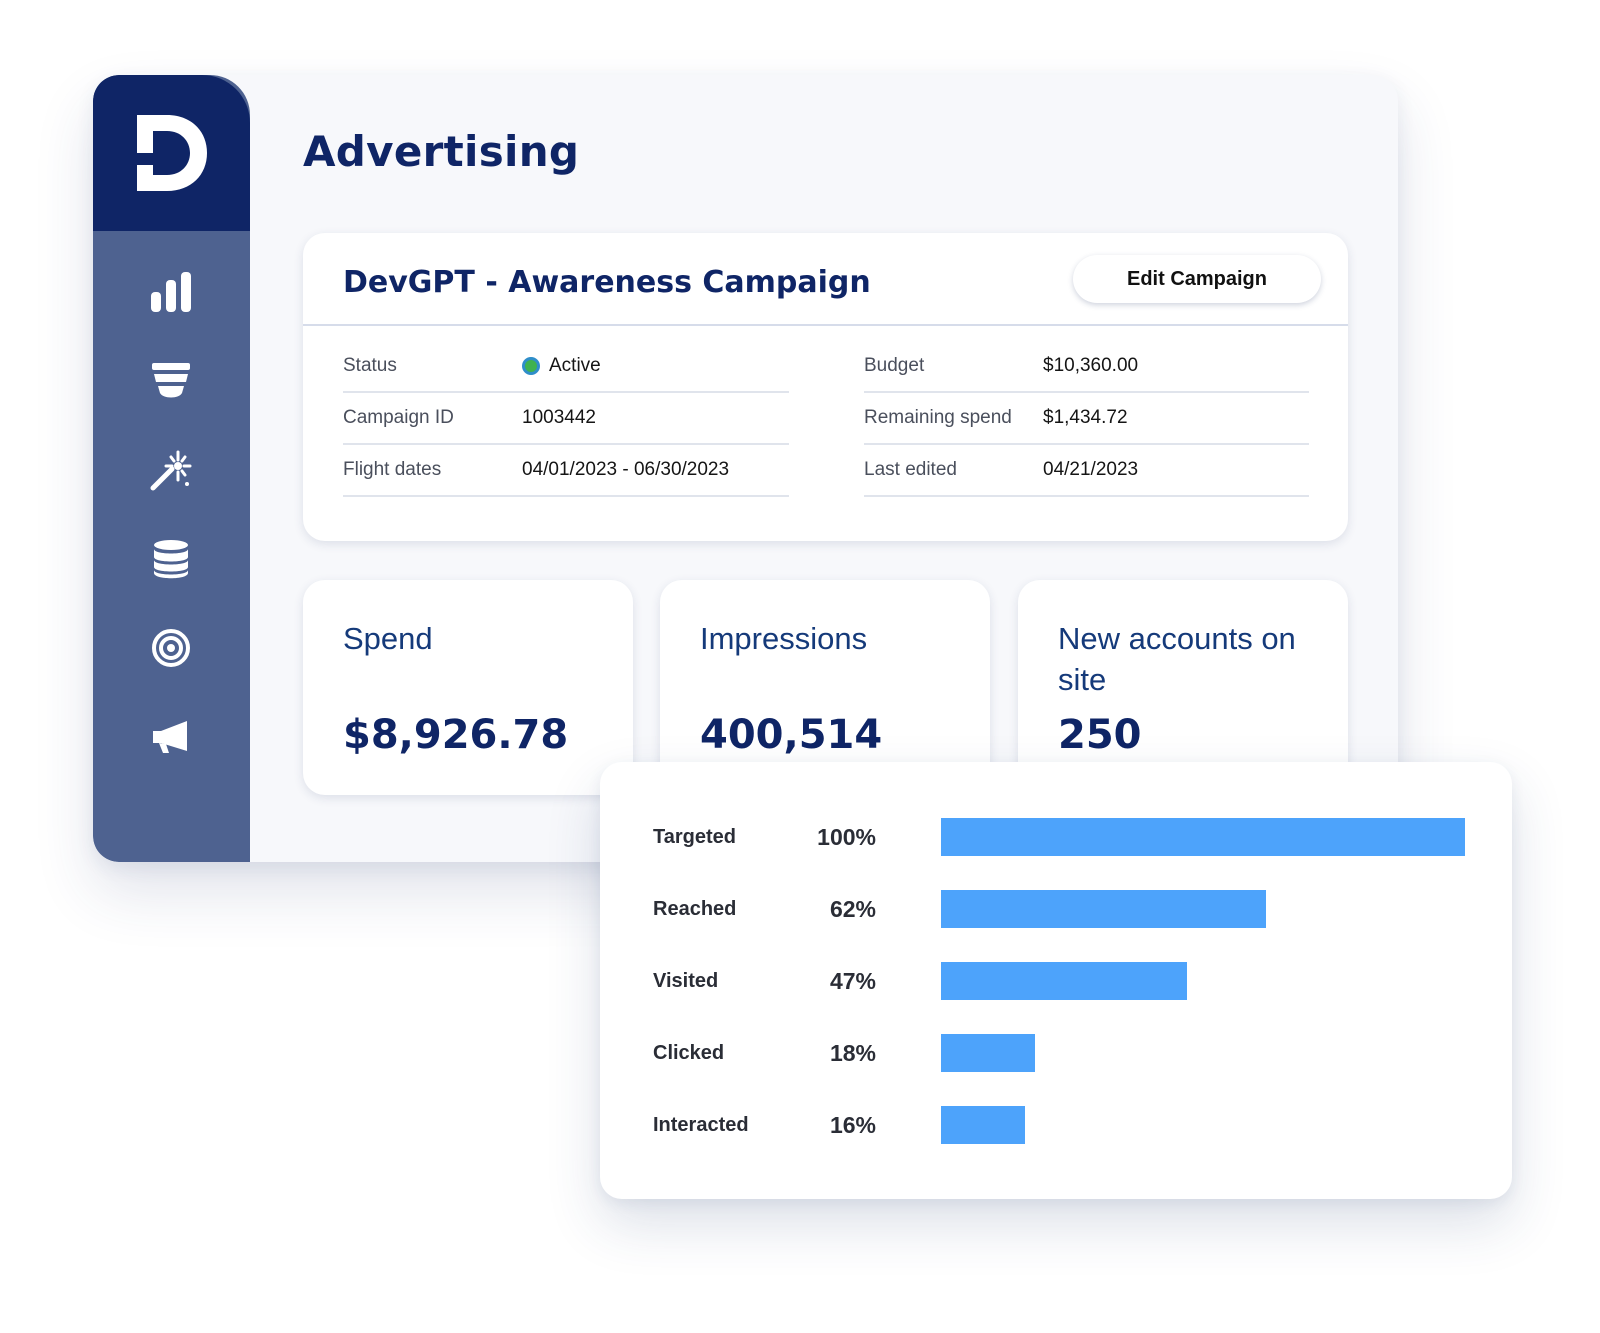  What do you see at coordinates (938, 417) in the screenshot?
I see `detail-label: Remaining spend` at bounding box center [938, 417].